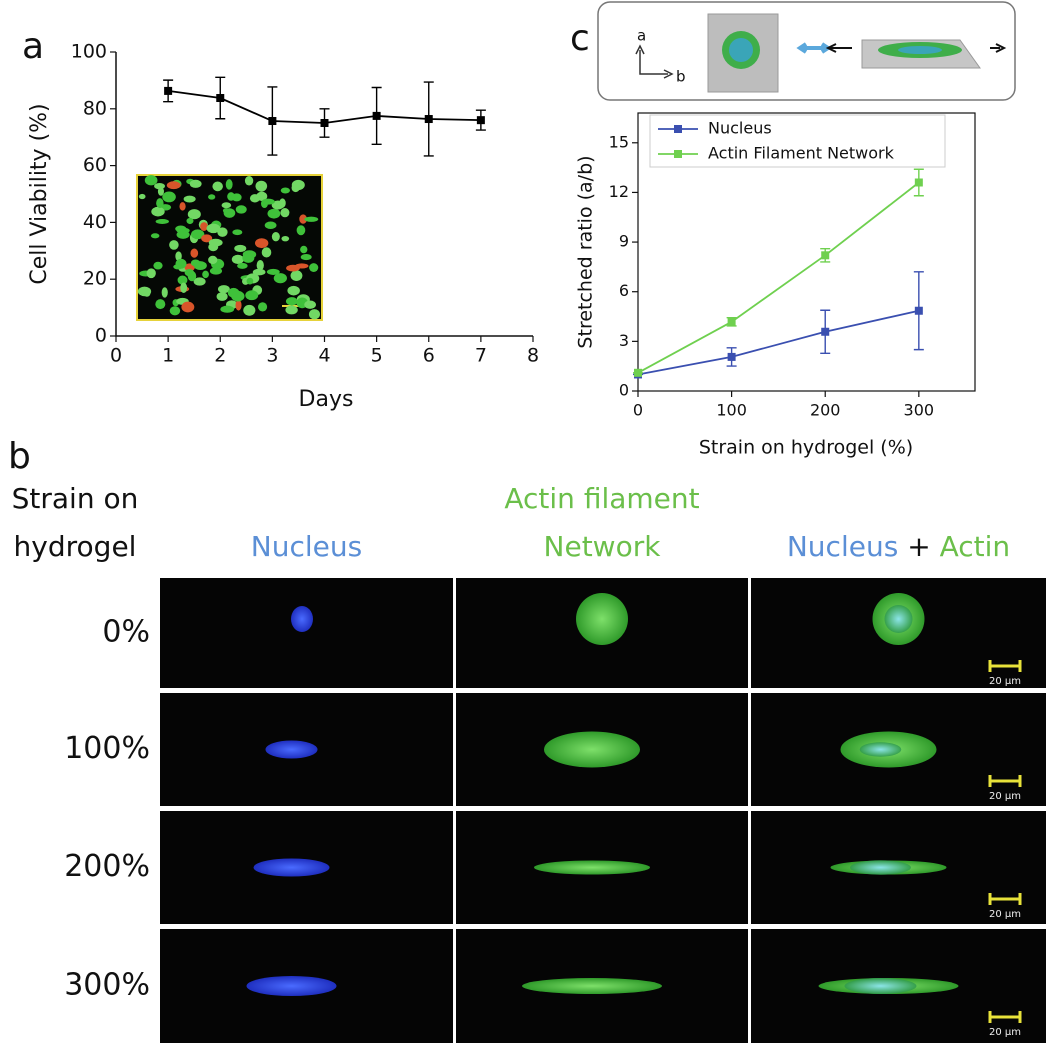 The width and height of the screenshot is (1046, 1054). I want to click on micrograph, so click(306, 633).